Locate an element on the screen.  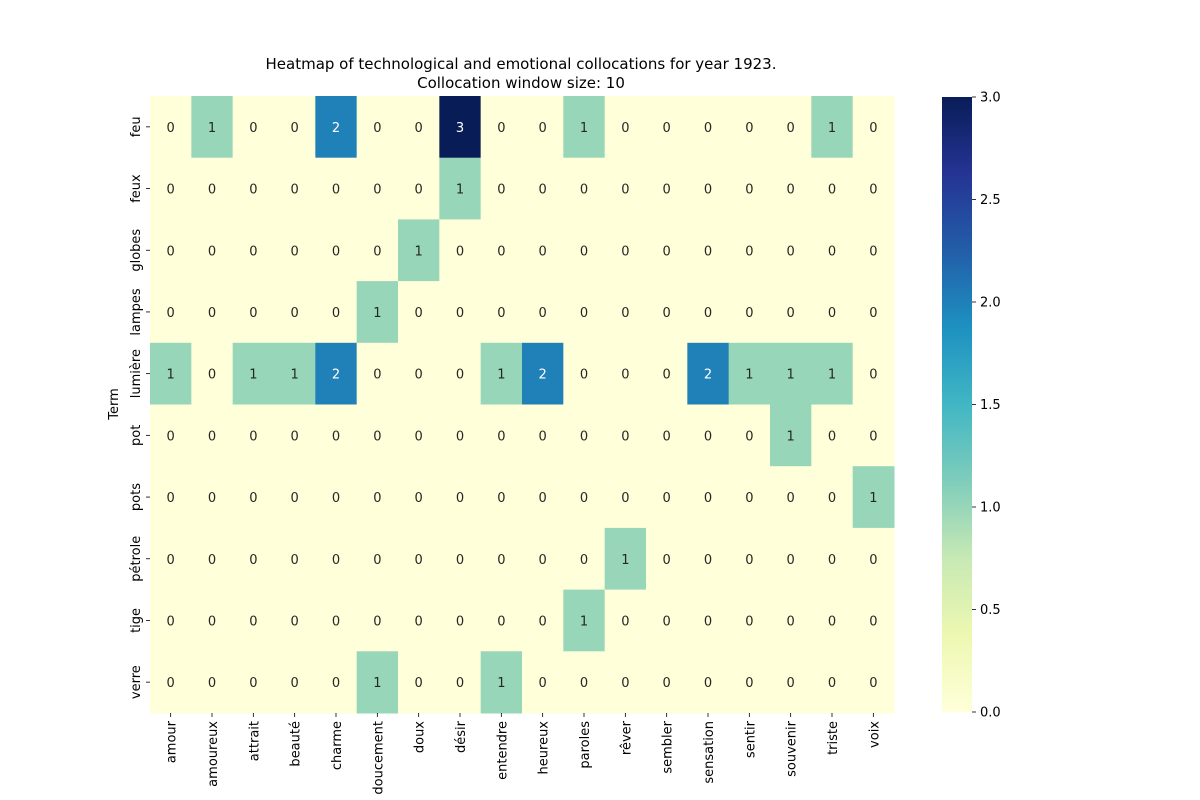
colorbar-tick-label: 2.0 is located at coordinates (990, 303).